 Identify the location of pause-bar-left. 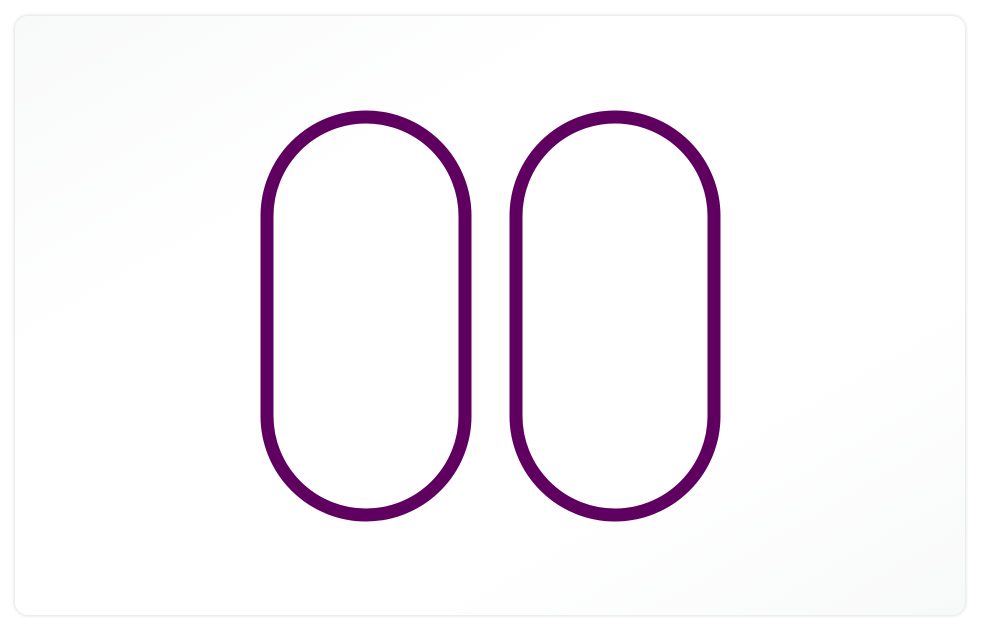
(366, 316).